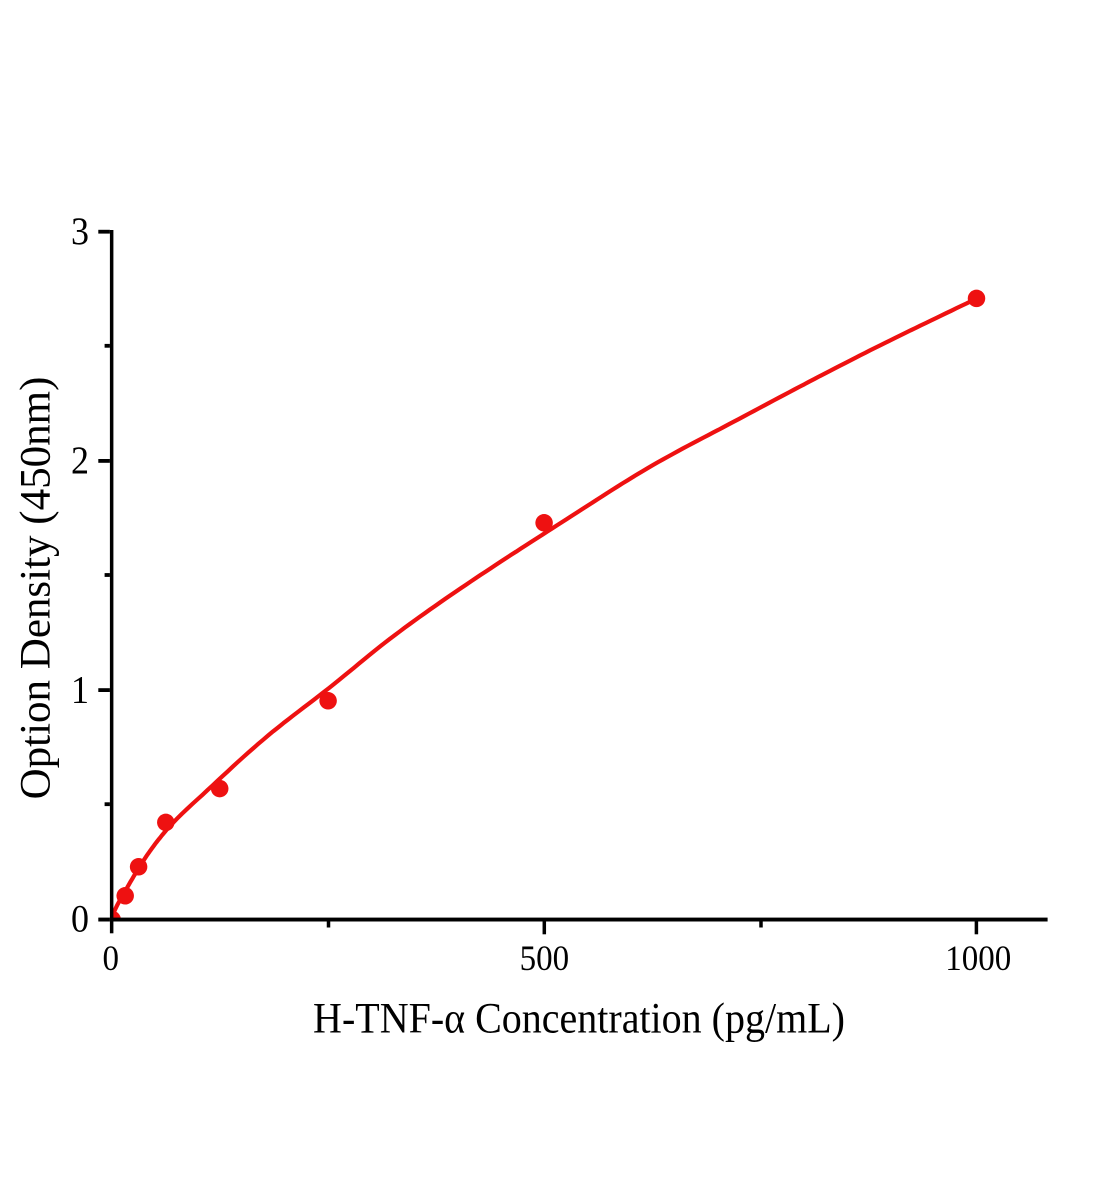  I want to click on svg-text: 1000, so click(978, 959).